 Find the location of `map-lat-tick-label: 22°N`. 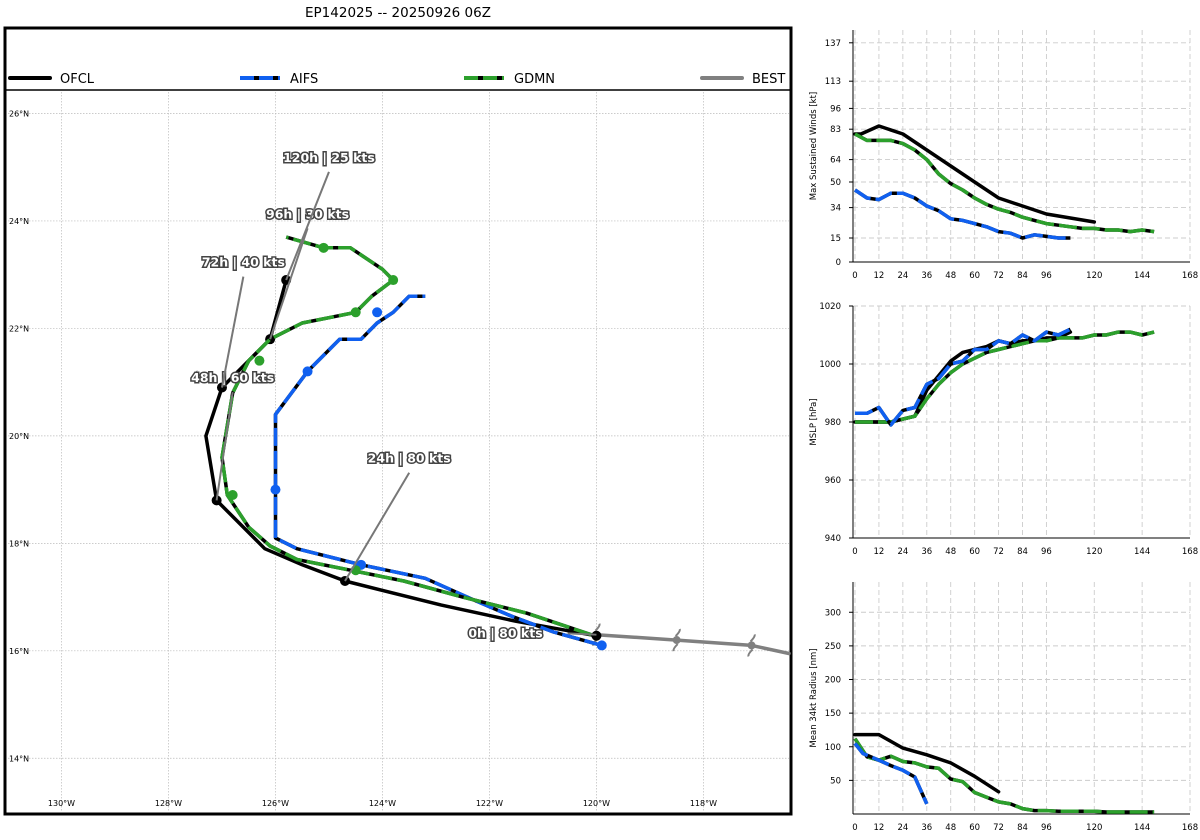

map-lat-tick-label: 22°N is located at coordinates (19, 328).